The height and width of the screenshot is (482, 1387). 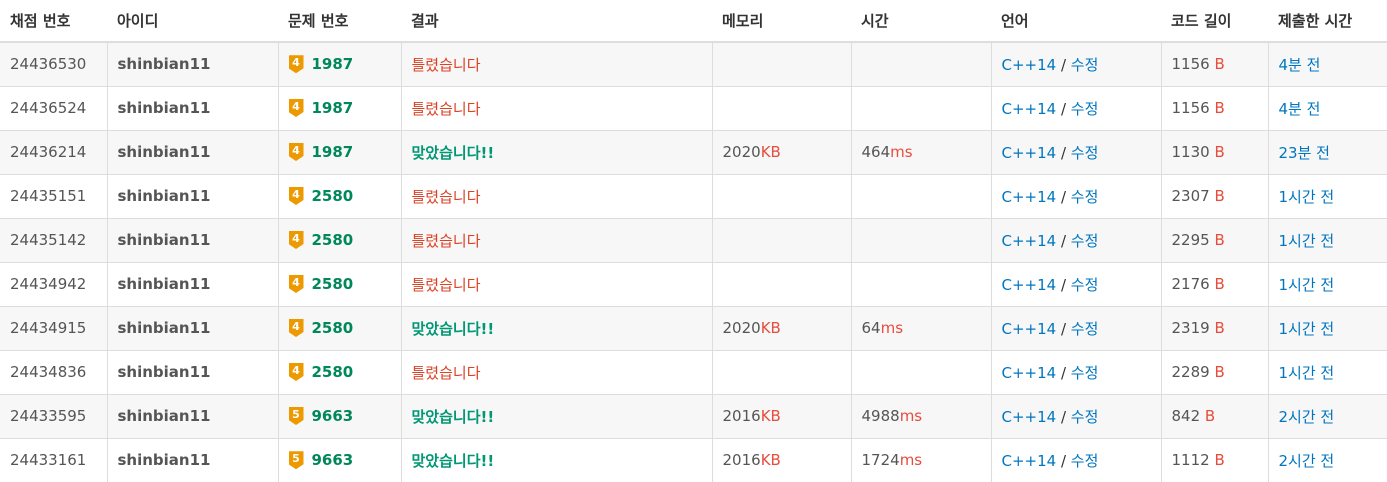 What do you see at coordinates (770, 152) in the screenshot?
I see `memory-unit: KB` at bounding box center [770, 152].